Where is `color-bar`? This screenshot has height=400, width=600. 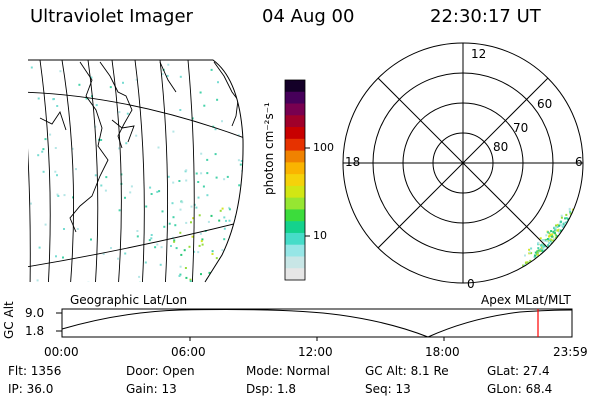 color-bar is located at coordinates (297, 180).